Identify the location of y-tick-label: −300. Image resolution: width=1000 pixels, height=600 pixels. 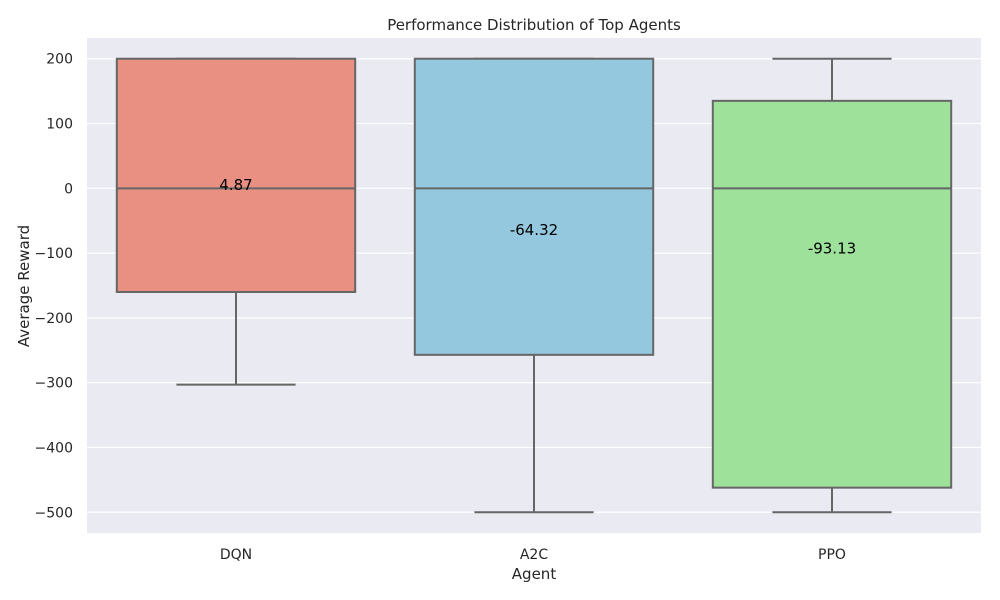
(54, 384).